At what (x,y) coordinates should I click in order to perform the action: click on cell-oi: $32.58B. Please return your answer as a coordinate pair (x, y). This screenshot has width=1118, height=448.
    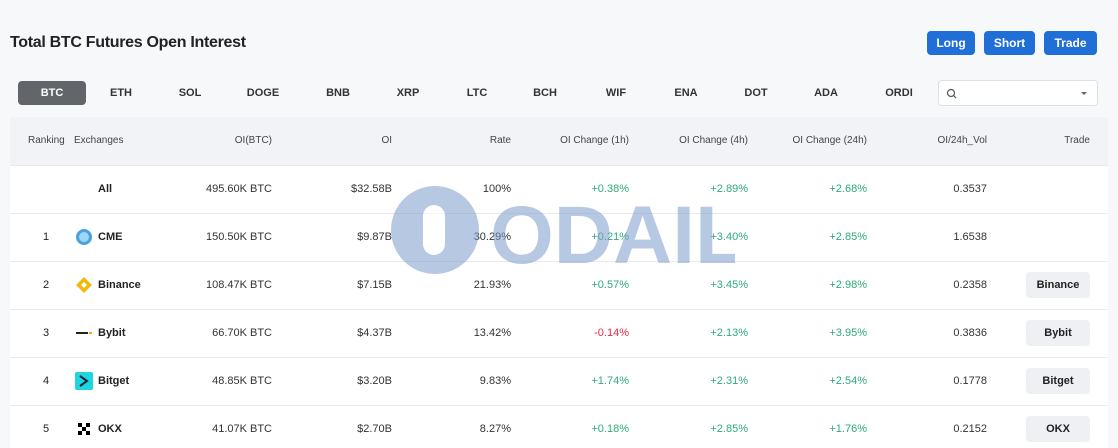
    Looking at the image, I should click on (371, 189).